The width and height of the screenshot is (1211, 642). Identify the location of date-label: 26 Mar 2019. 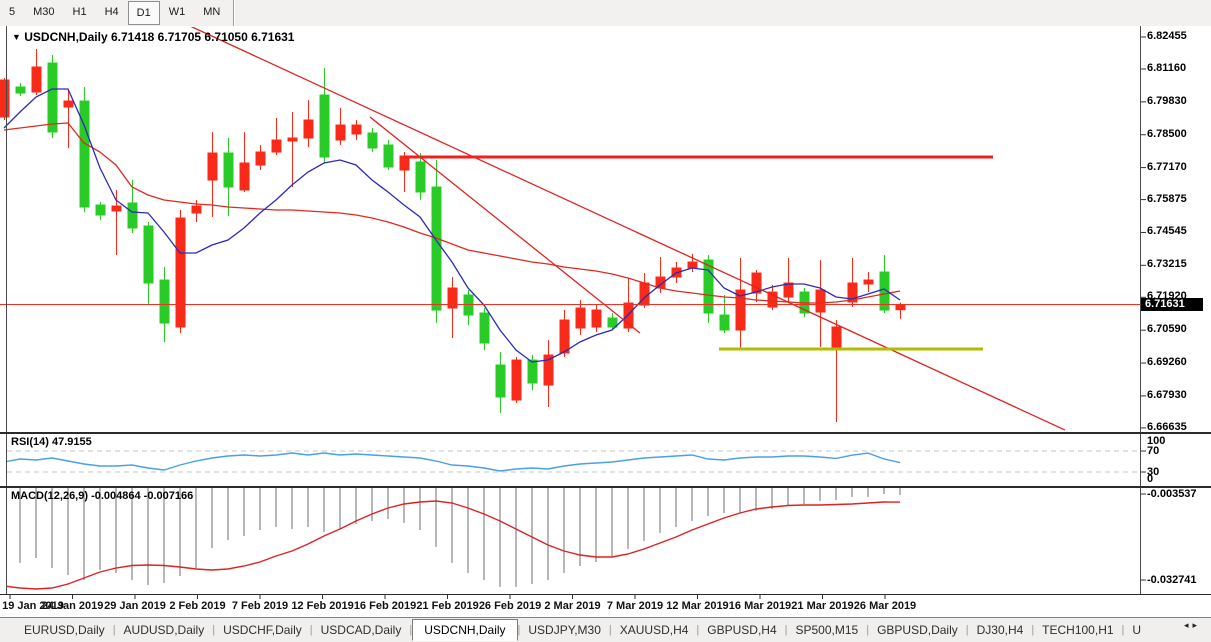
(885, 606).